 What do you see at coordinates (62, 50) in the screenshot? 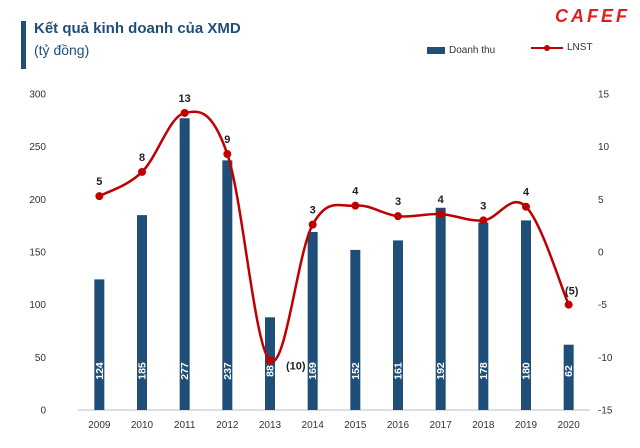
I see `chart-subtitle: (tỷ đồng)` at bounding box center [62, 50].